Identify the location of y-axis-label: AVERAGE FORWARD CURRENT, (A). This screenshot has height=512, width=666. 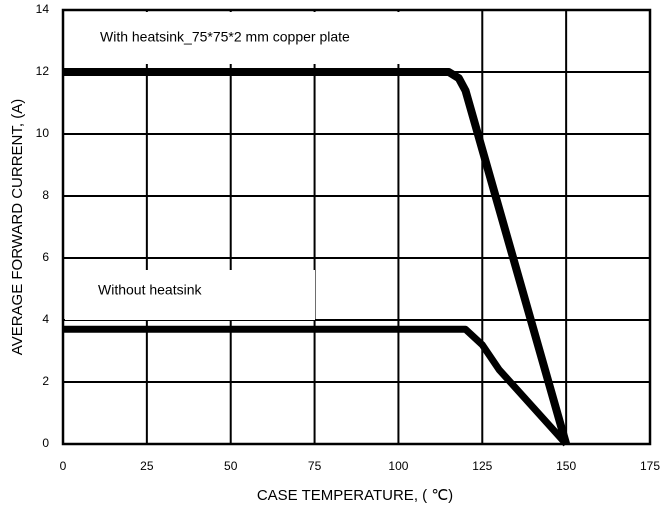
(17, 227).